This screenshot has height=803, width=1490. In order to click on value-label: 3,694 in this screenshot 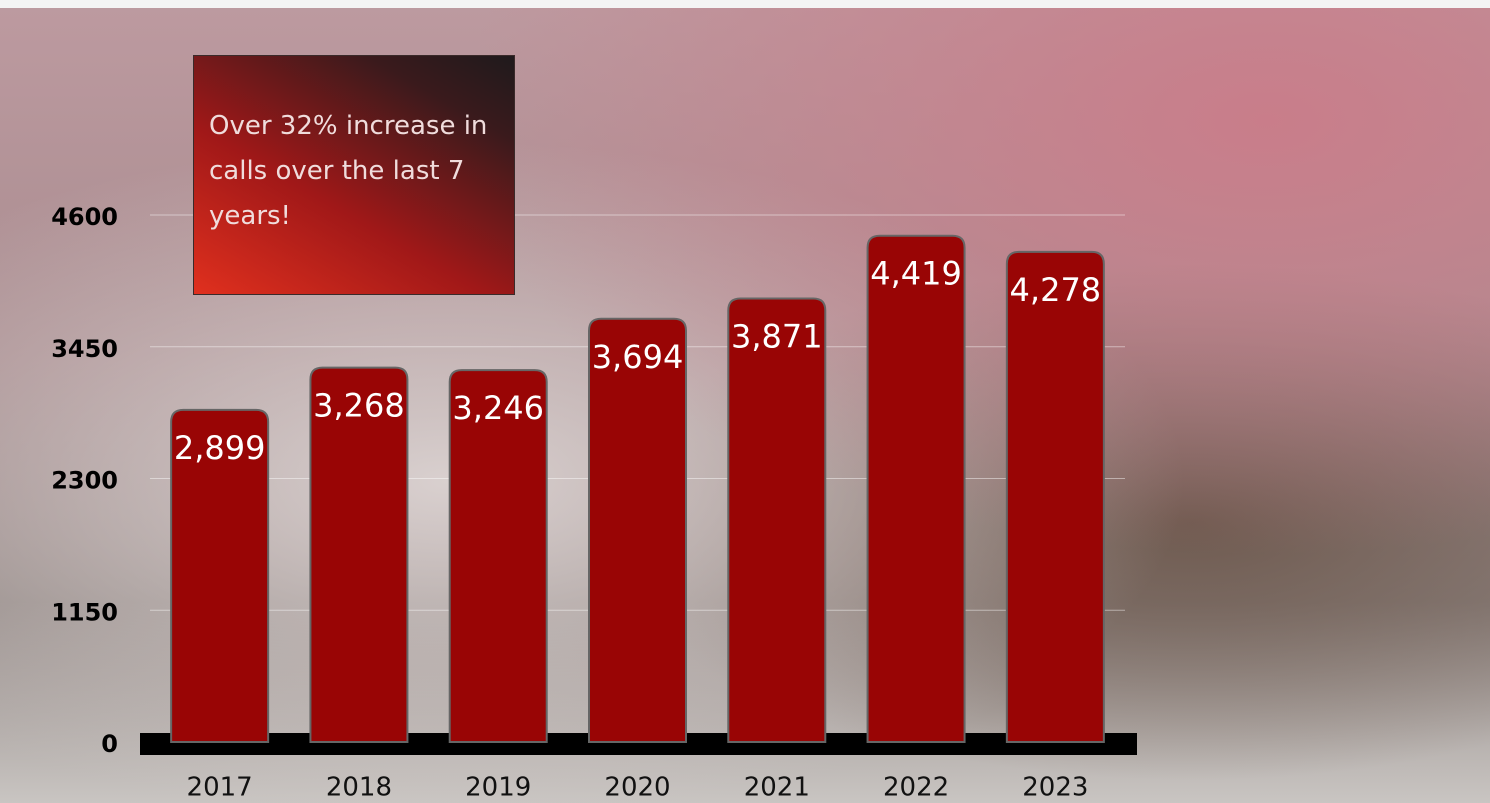, I will do `click(638, 357)`.